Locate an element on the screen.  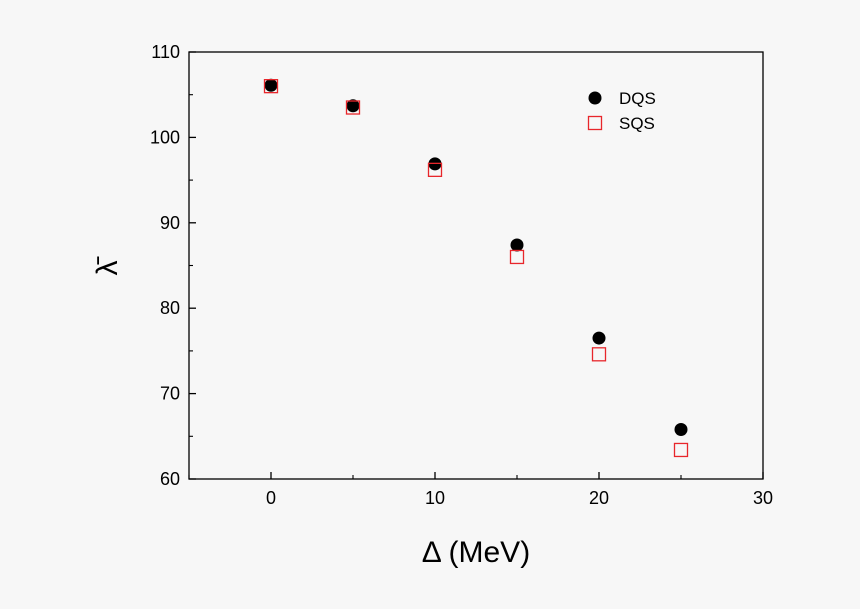
x-tick-label: 0 is located at coordinates (271, 498).